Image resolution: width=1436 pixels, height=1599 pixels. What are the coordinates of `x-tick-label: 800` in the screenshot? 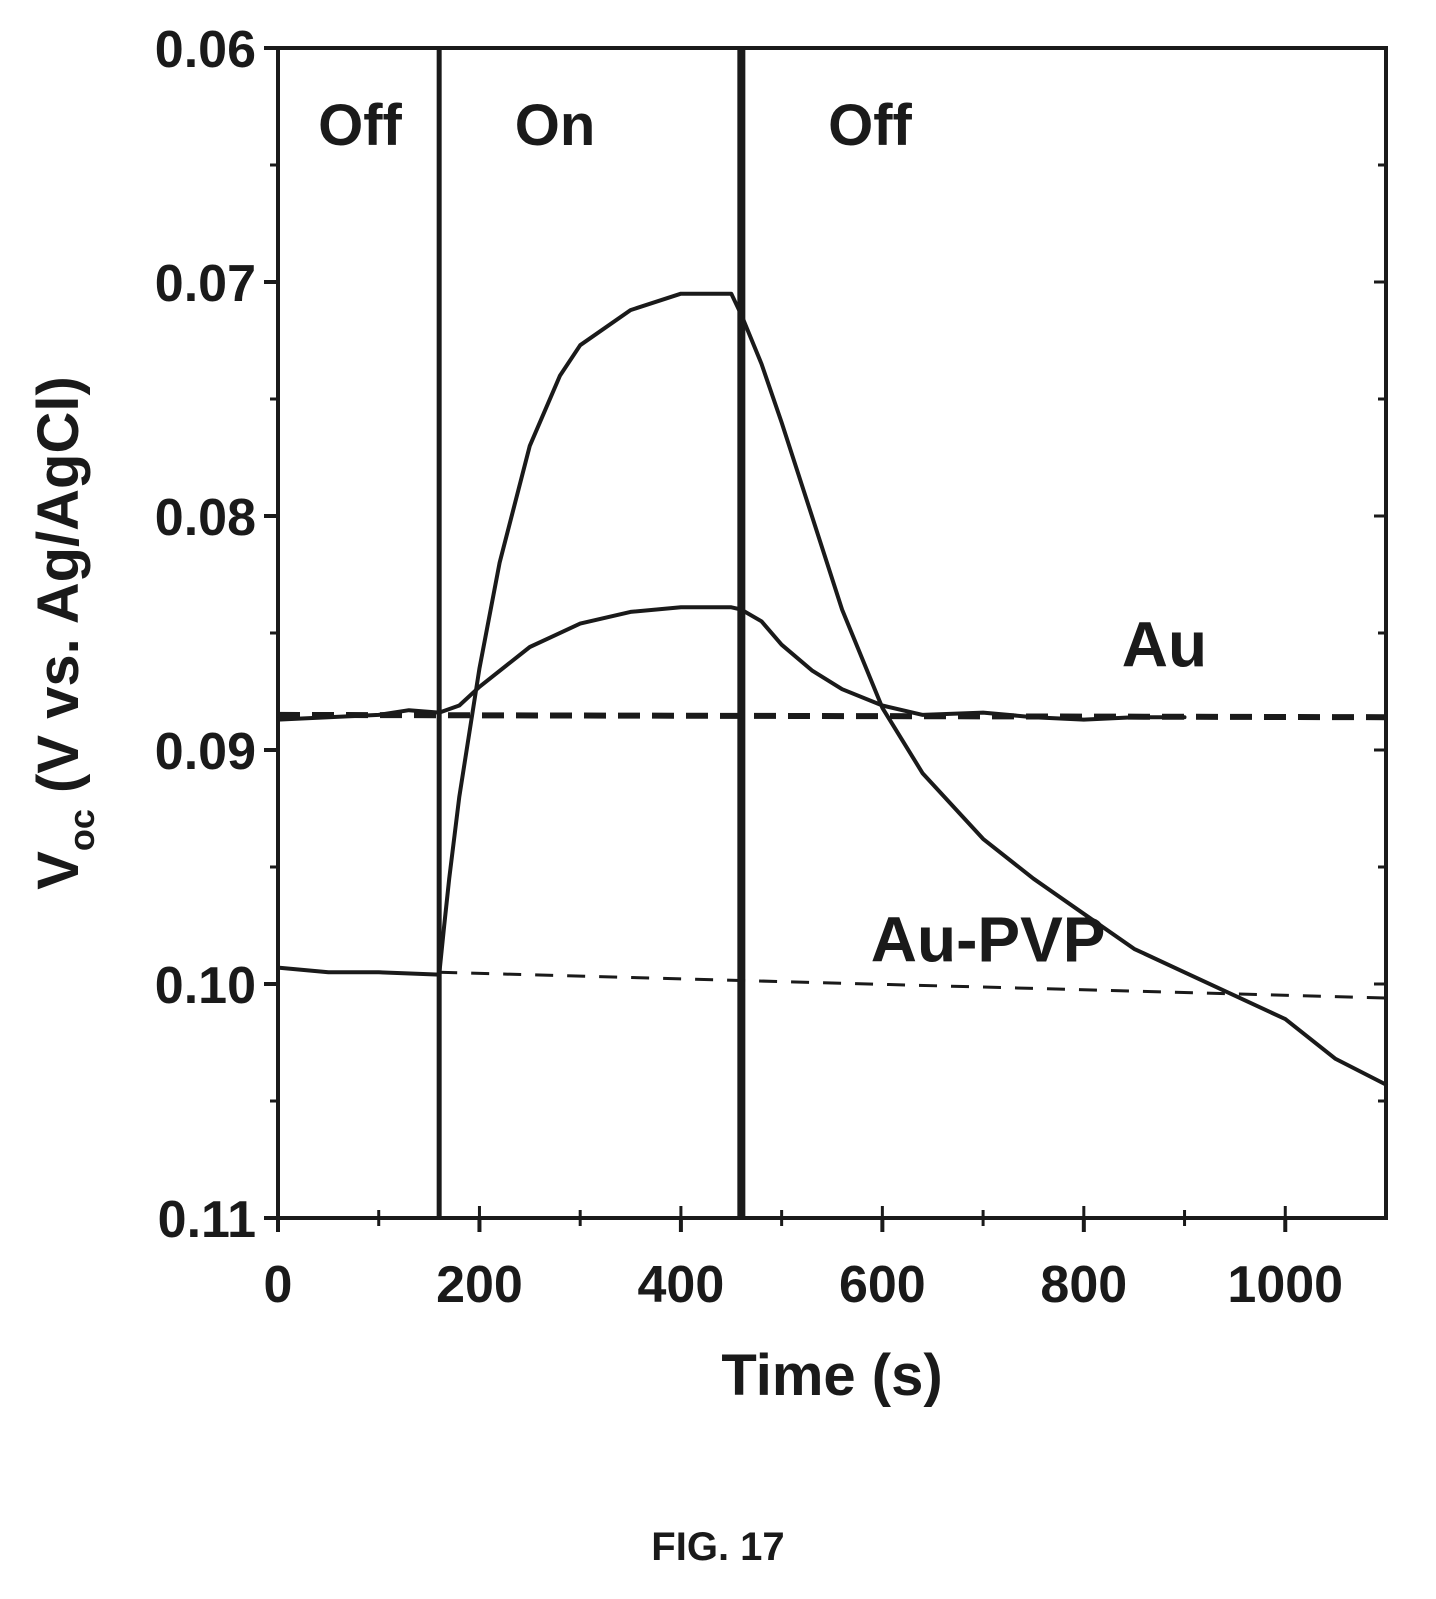 It's located at (1083, 1285).